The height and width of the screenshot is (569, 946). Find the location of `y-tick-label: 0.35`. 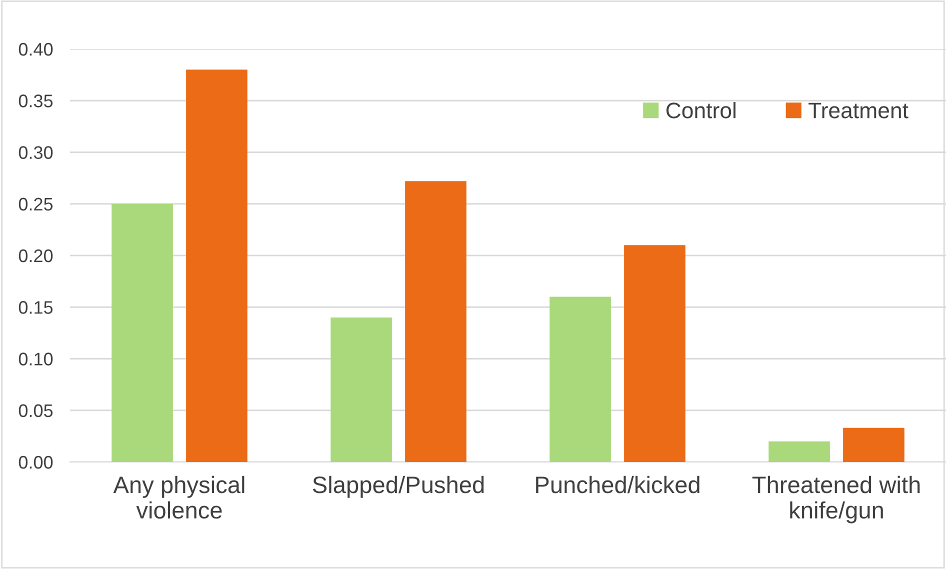

y-tick-label: 0.35 is located at coordinates (35, 101).